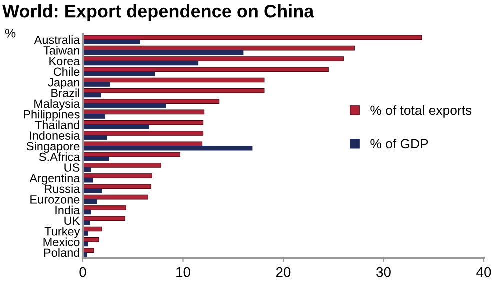  Describe the element at coordinates (53, 147) in the screenshot. I see `y-tick-label: Singapore` at that location.